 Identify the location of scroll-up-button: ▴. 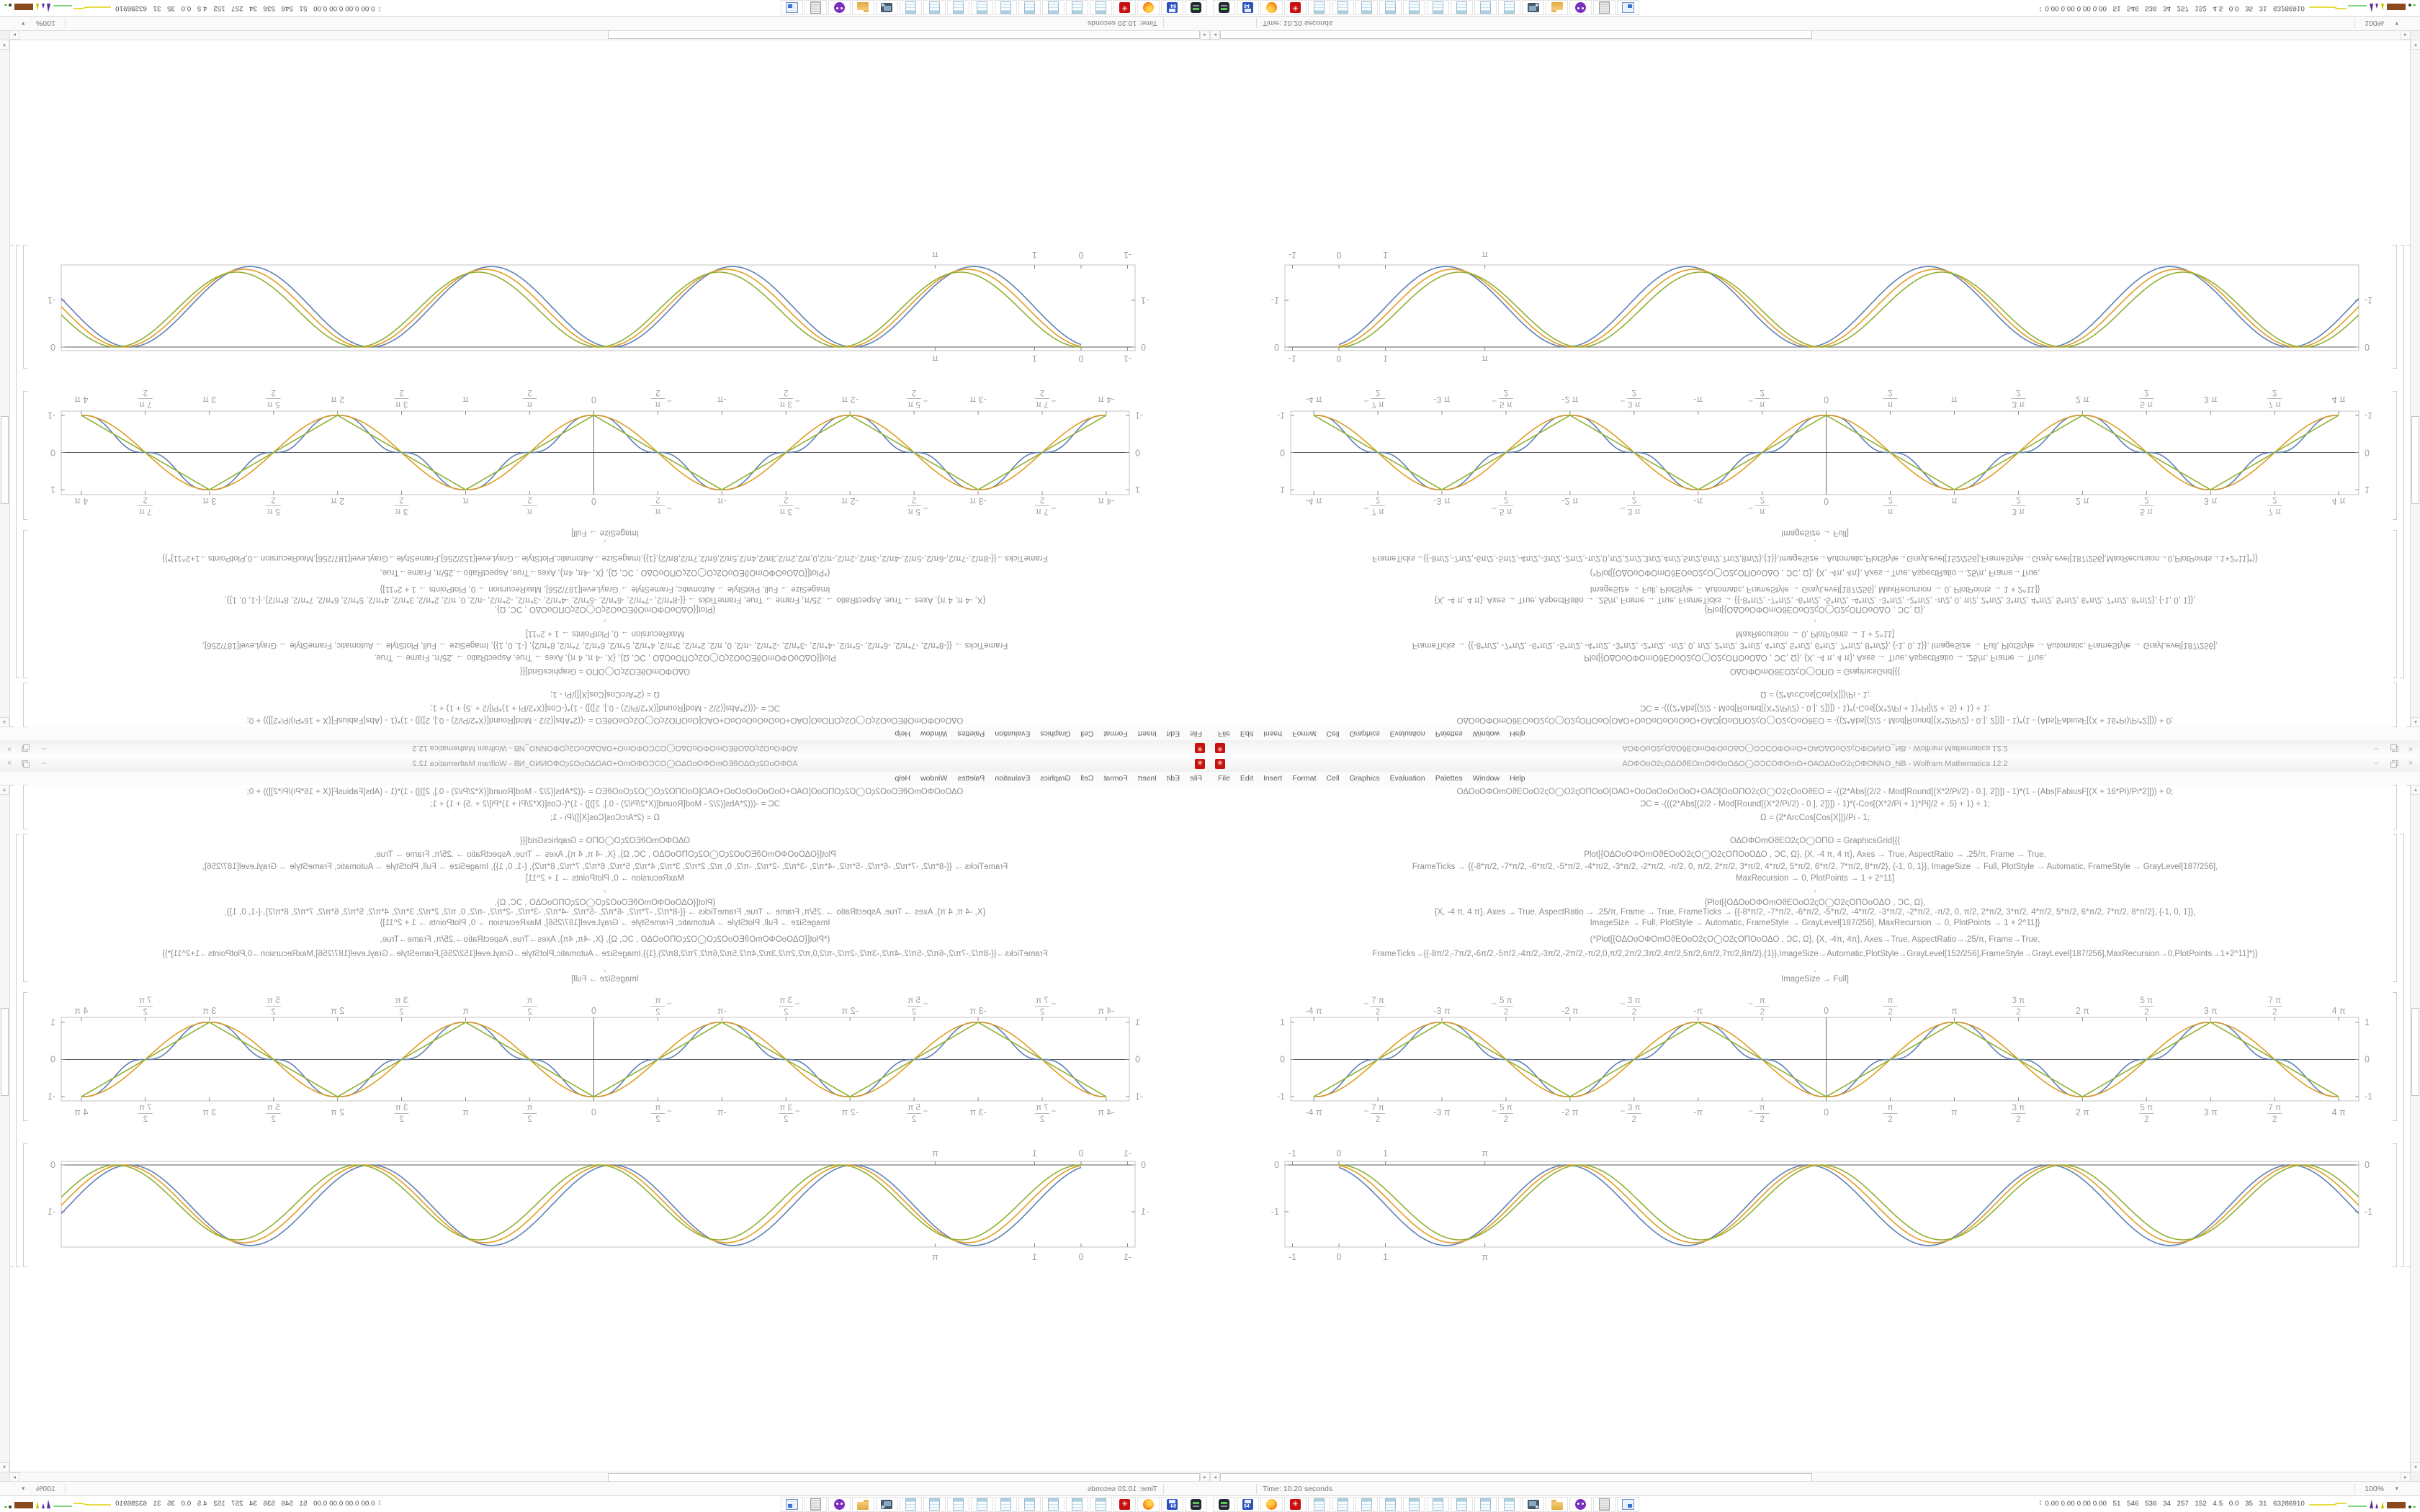
(4, 790).